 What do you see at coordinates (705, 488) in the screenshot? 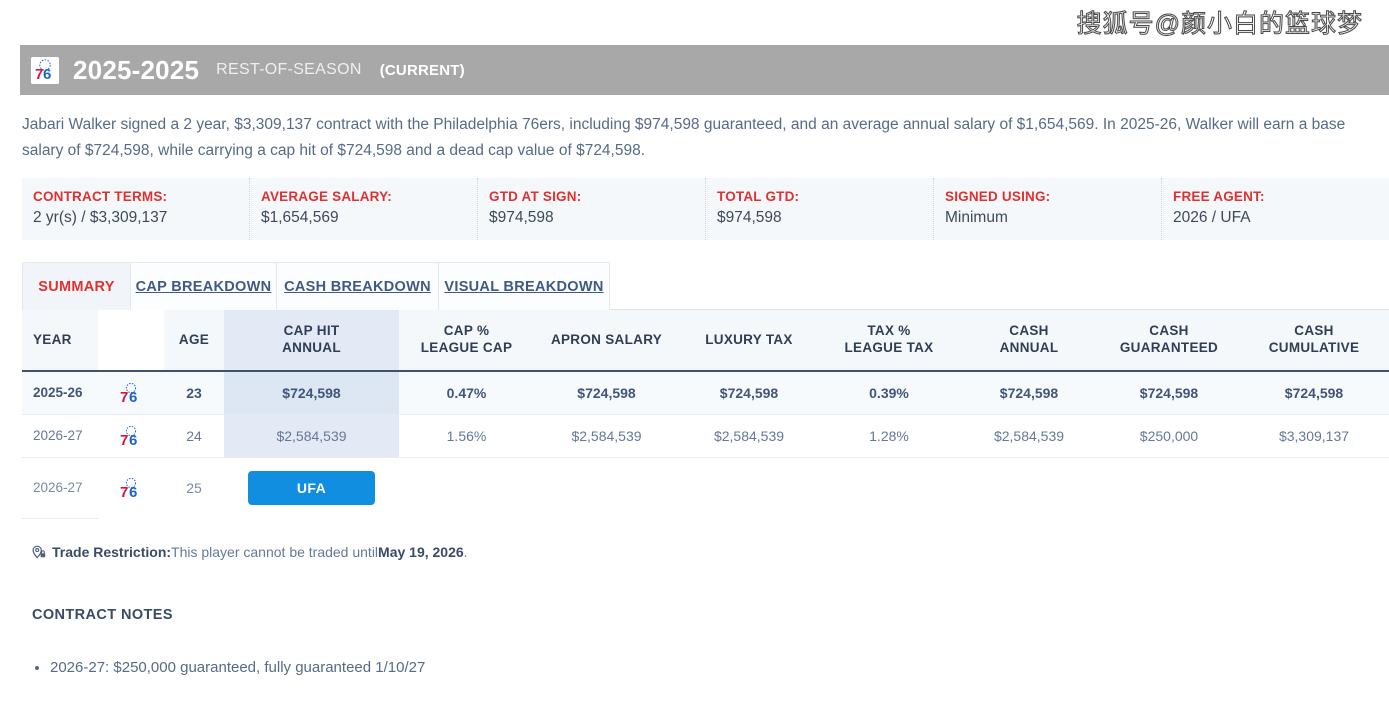
I see `table-row-ufa: 2026-27 7 6 25 UFA` at bounding box center [705, 488].